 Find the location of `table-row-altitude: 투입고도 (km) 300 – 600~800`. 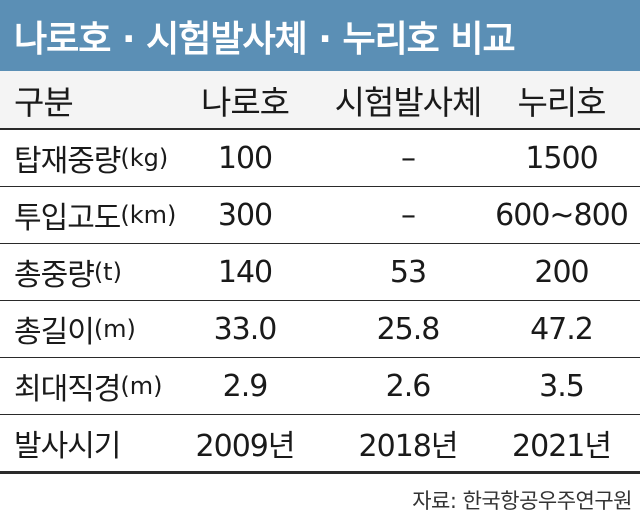

table-row-altitude: 투입고도 (km) 300 – 600~800 is located at coordinates (320, 215).